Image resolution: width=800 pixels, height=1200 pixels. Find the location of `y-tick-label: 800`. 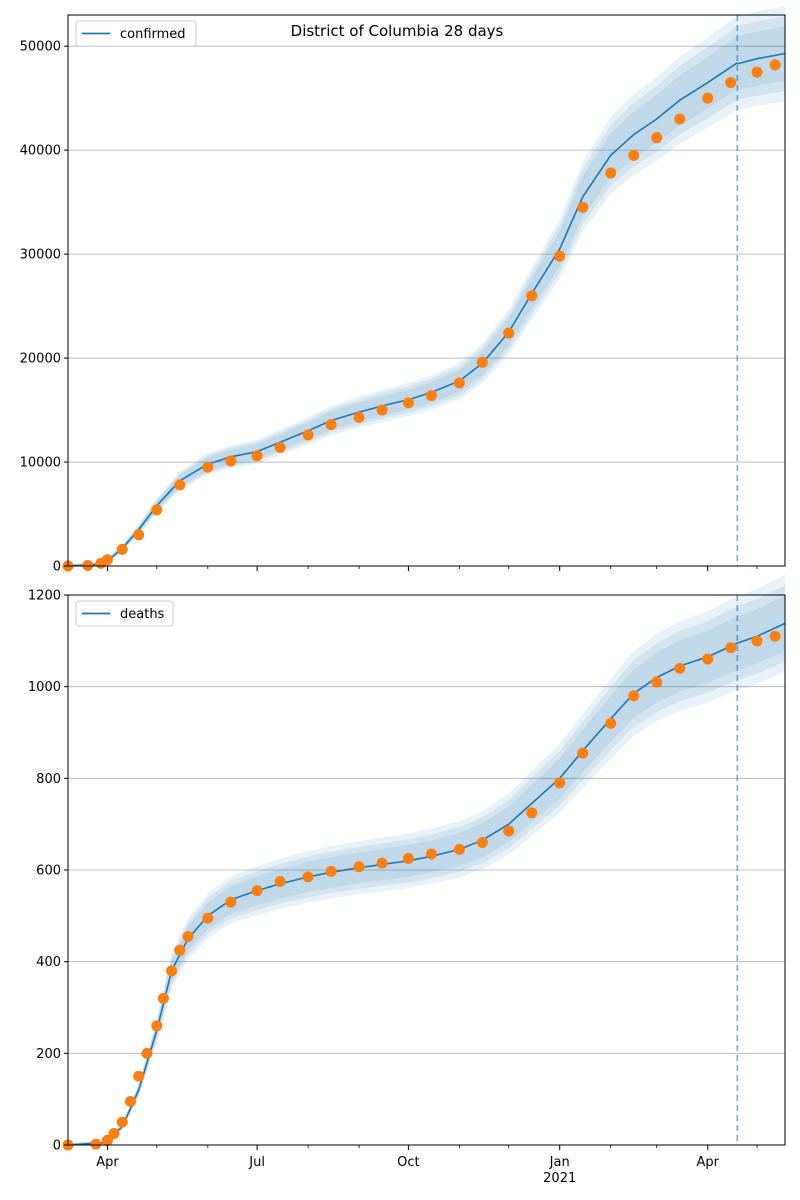

y-tick-label: 800 is located at coordinates (48, 779).